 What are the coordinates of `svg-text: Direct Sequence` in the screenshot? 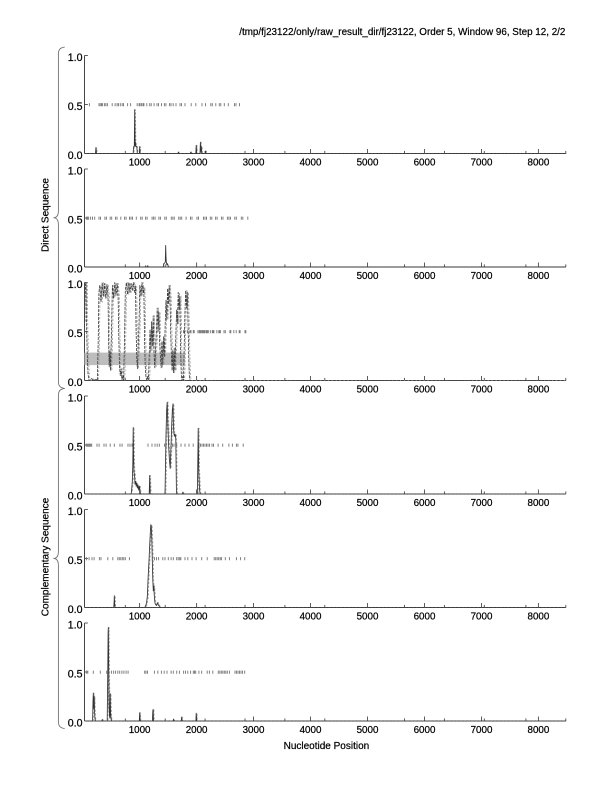 It's located at (46, 215).